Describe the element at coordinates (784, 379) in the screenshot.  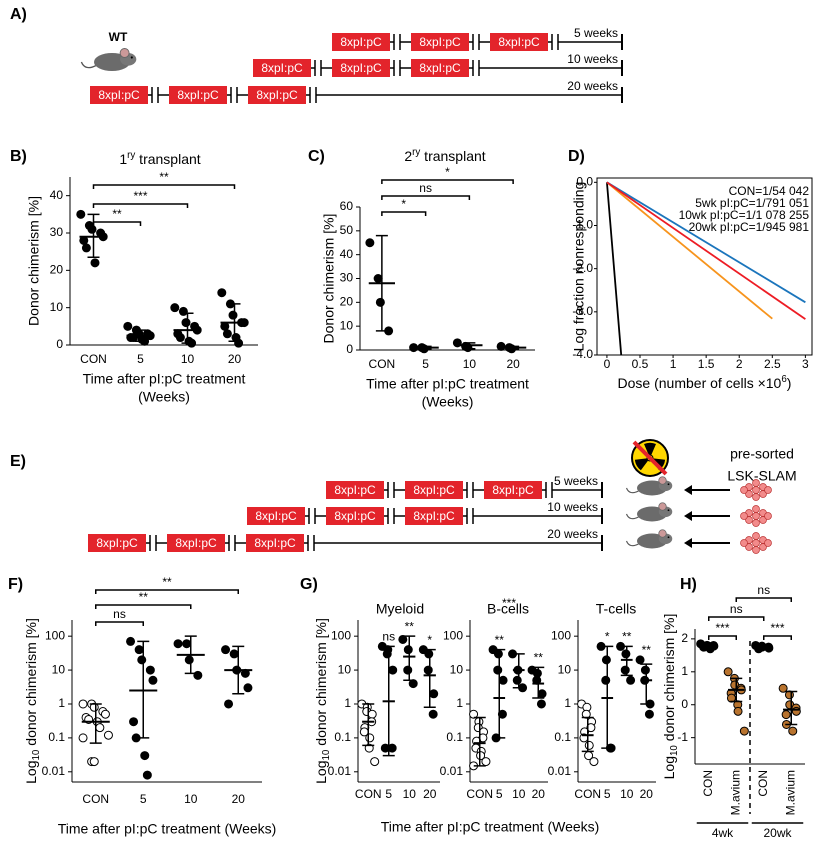
I see `x-axis-label-sup: 6` at that location.